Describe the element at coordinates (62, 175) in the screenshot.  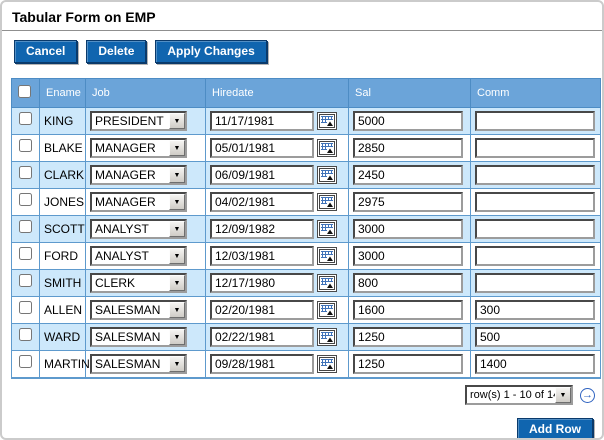
I see `ename-cell: CLARK` at that location.